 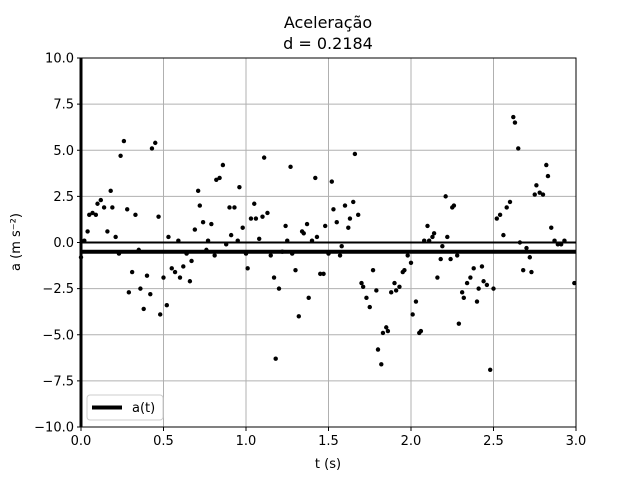 I want to click on legend-box, so click(x=125, y=407).